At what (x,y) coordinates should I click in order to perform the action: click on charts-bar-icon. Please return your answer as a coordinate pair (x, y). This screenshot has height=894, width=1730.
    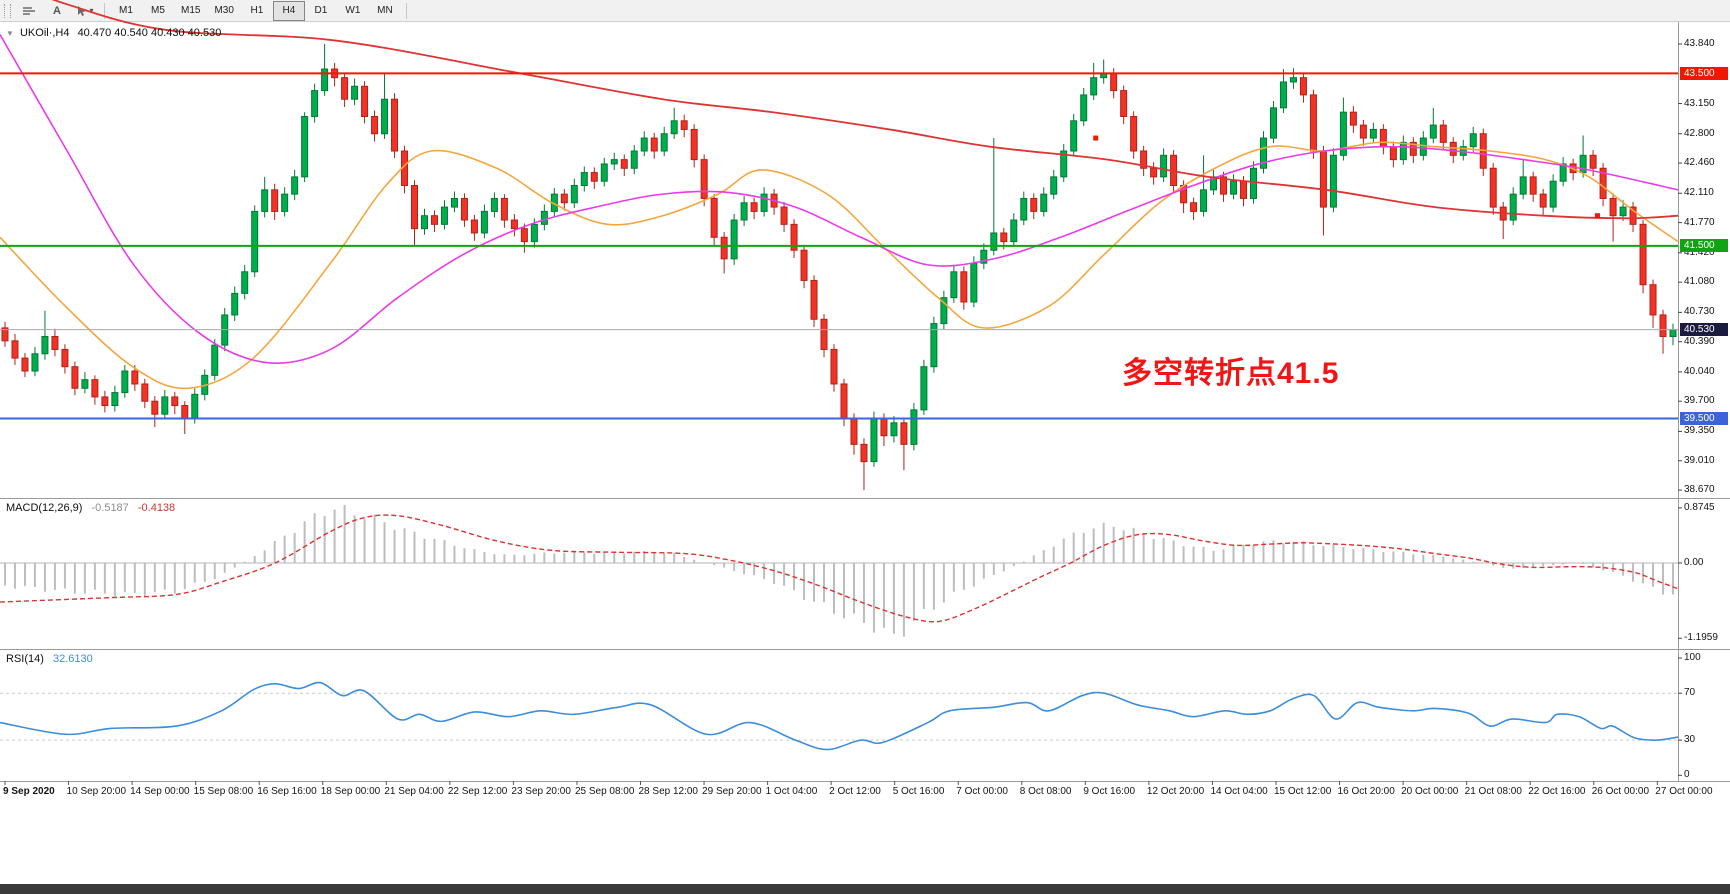
    Looking at the image, I should click on (29, 11).